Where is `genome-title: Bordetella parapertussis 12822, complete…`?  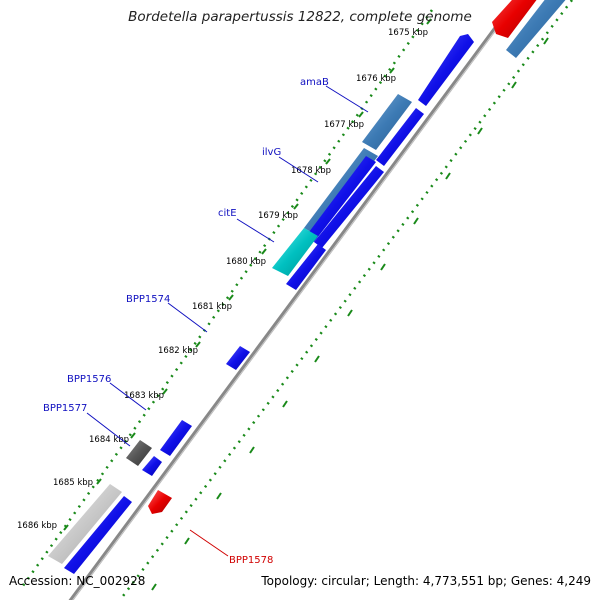
genome-title: Bordetella parapertussis 12822, complete… is located at coordinates (300, 17).